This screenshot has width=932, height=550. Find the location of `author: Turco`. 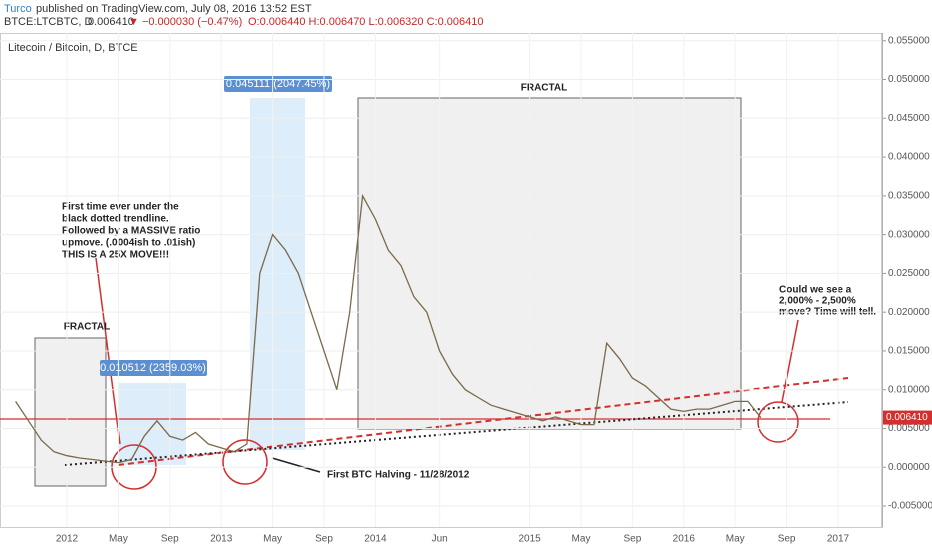

author: Turco is located at coordinates (18, 9).